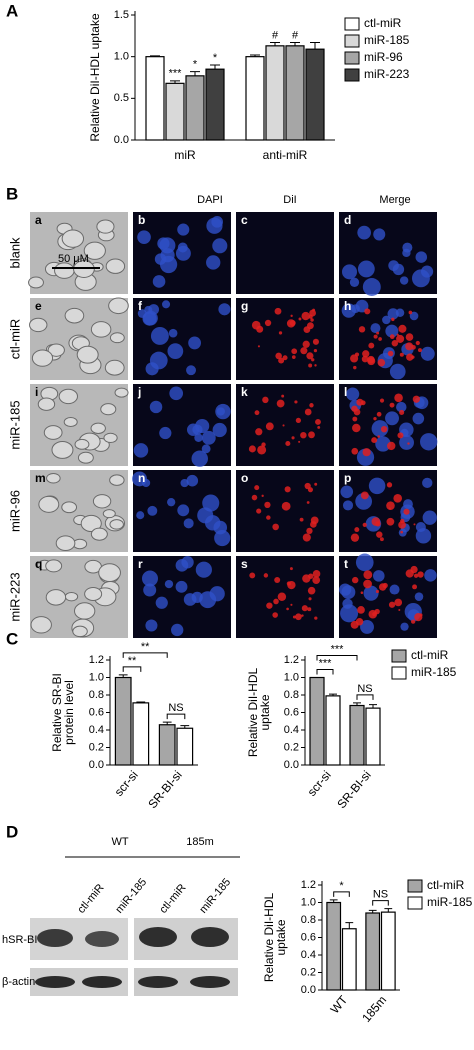  Describe the element at coordinates (172, 899) in the screenshot. I see `lane-label: ctl-miR` at that location.